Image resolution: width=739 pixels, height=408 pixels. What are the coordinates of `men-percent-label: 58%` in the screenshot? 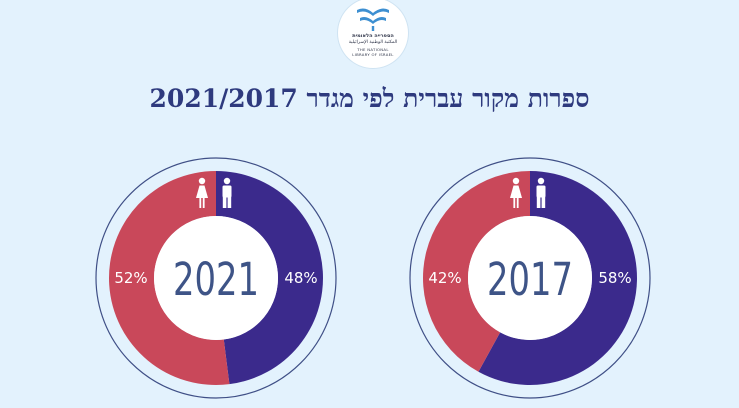 It's located at (614, 278).